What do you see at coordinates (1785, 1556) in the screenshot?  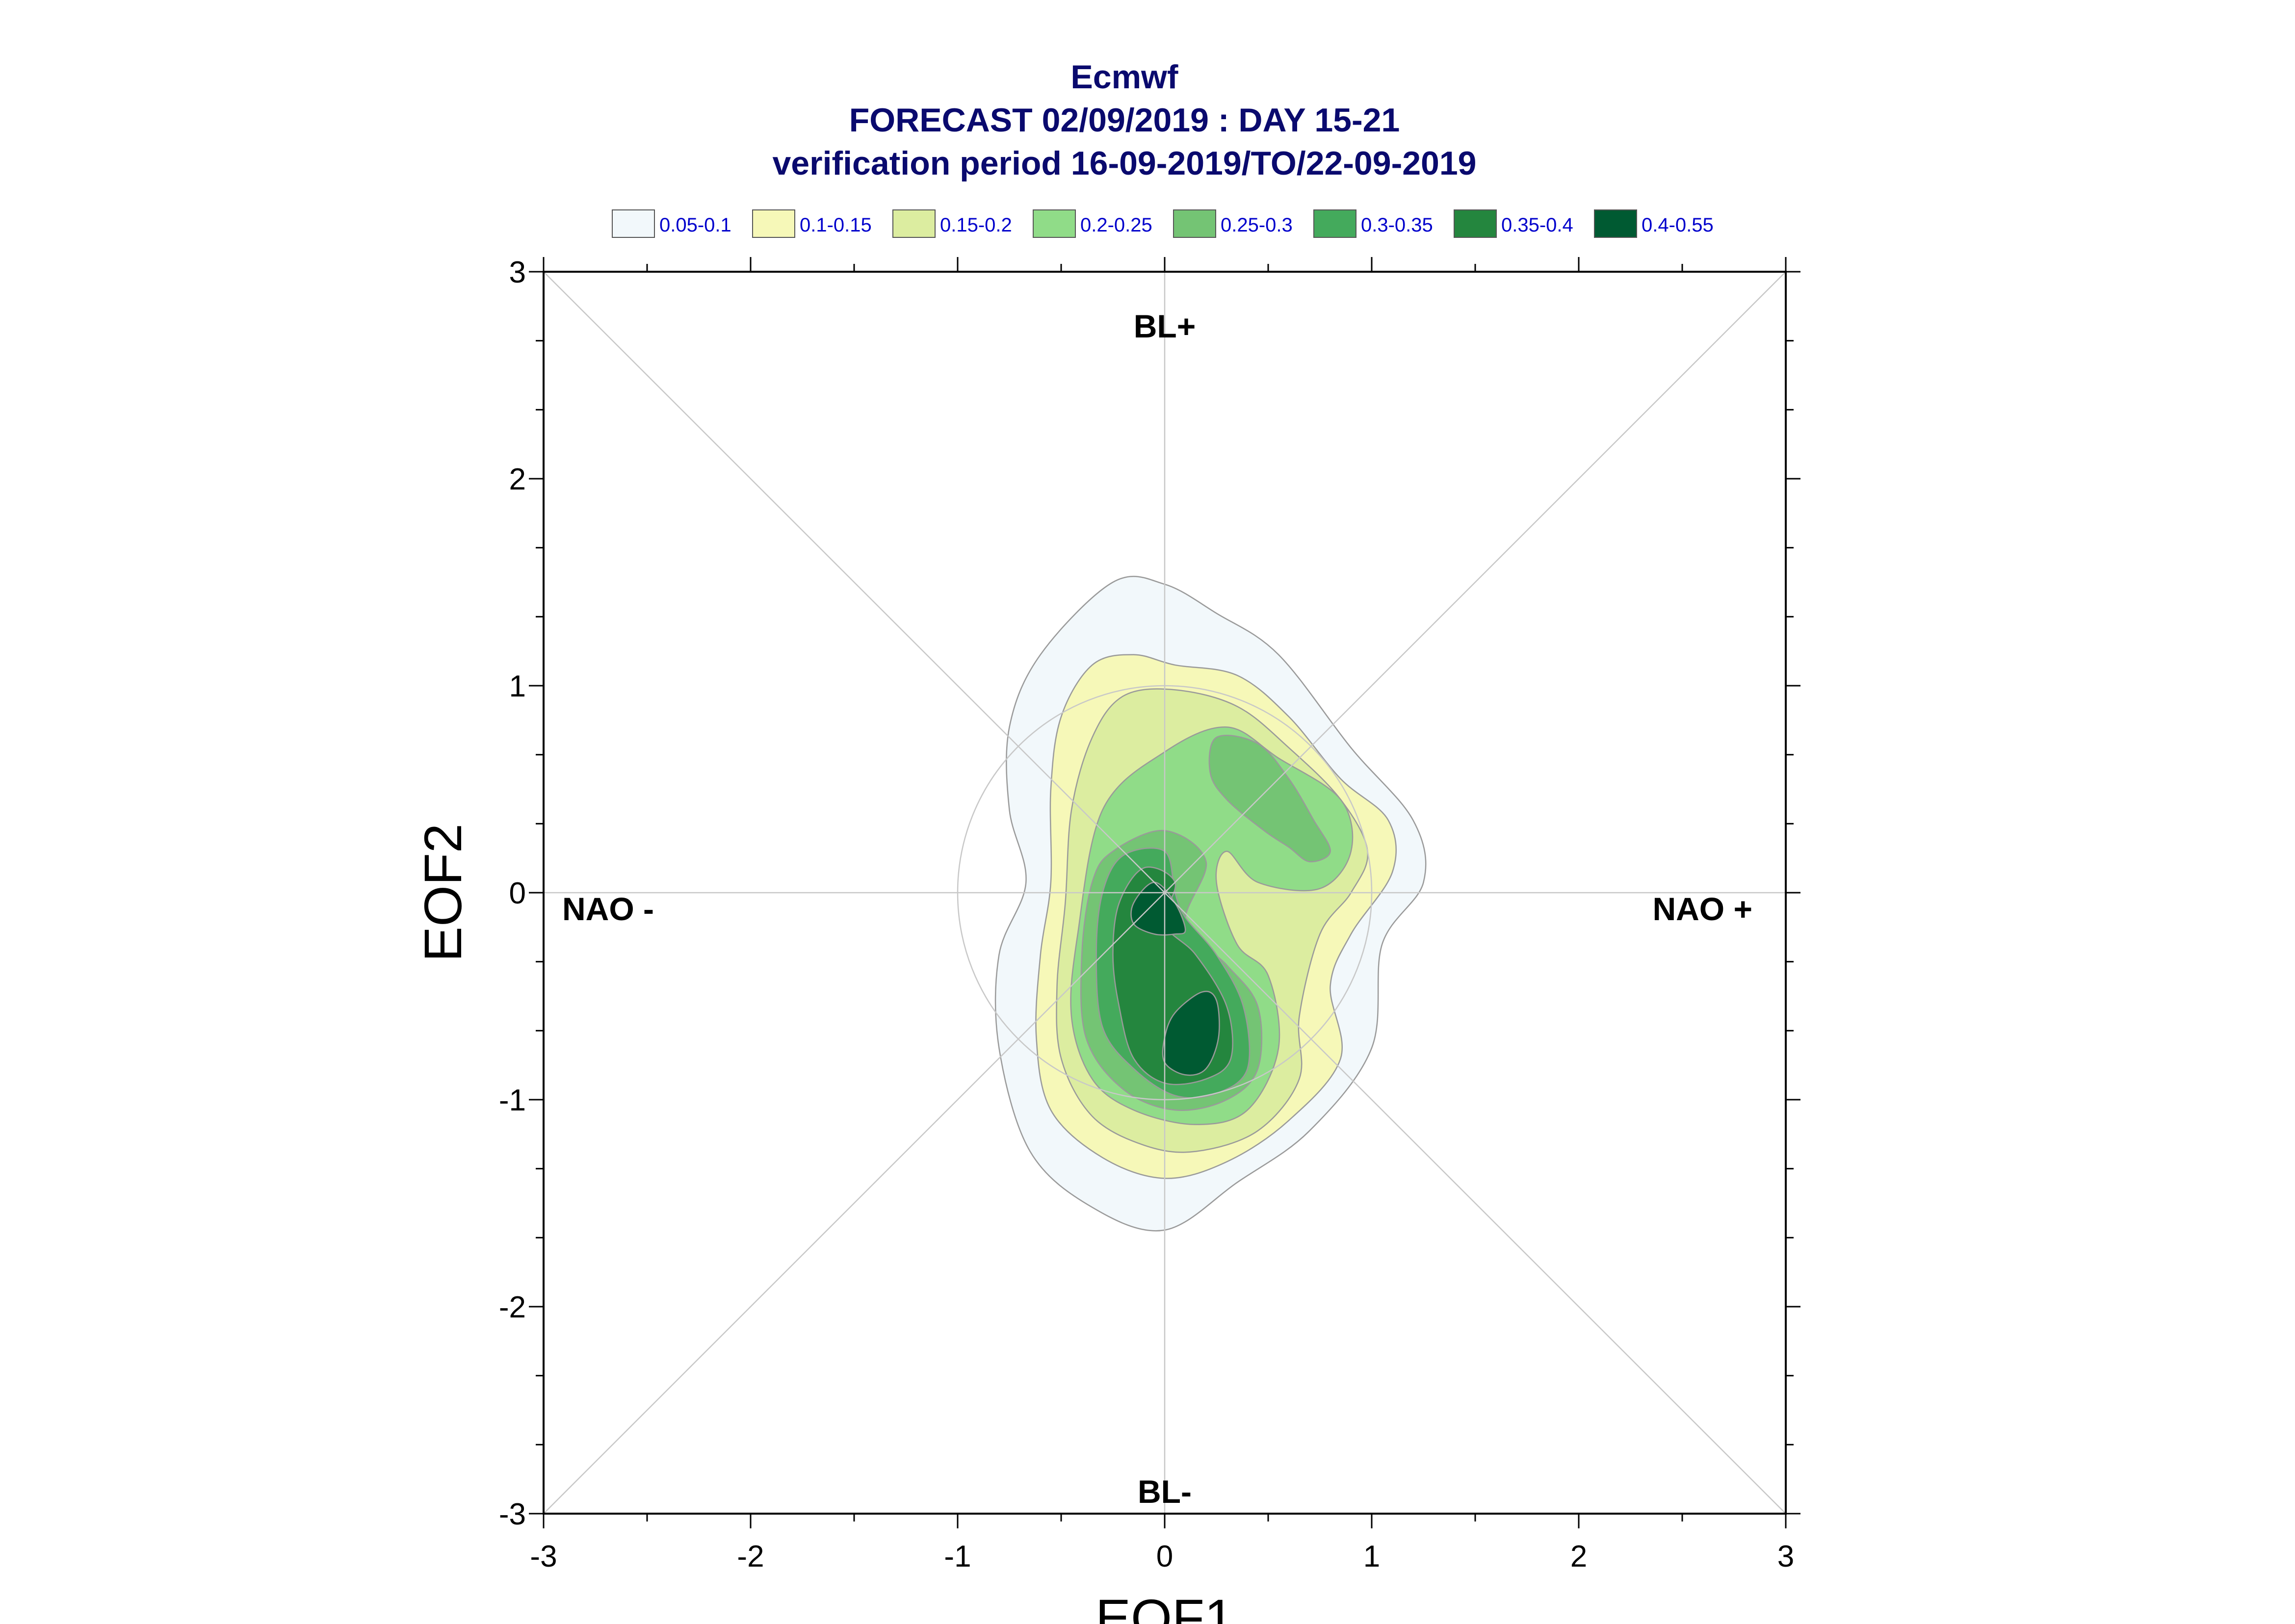 I see `x-tick-label: 3` at bounding box center [1785, 1556].